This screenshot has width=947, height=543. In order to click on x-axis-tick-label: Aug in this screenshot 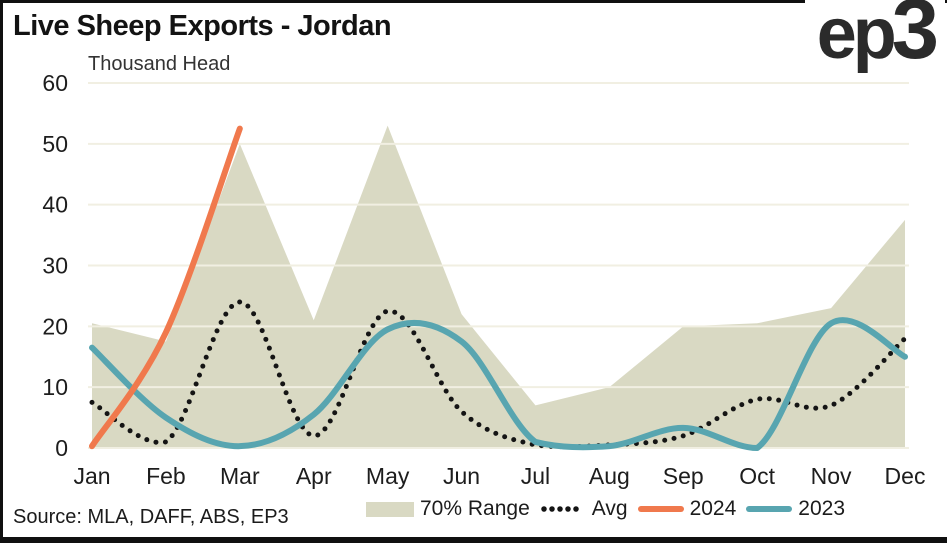, I will do `click(609, 476)`.